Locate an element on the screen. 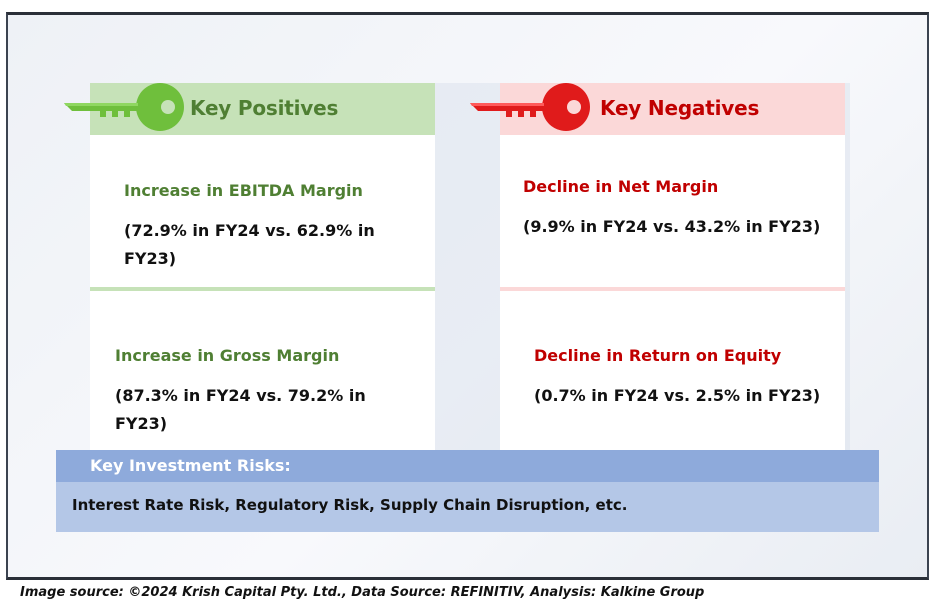  positive-metric-2-title: Increase in Gross Margin is located at coordinates (227, 355).